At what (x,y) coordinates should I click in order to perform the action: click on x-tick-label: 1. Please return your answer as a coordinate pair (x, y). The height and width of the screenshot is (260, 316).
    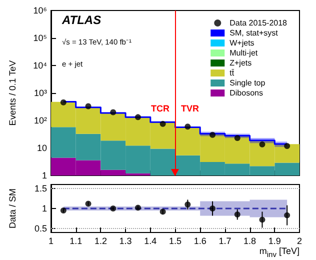
    Looking at the image, I should click on (51, 241).